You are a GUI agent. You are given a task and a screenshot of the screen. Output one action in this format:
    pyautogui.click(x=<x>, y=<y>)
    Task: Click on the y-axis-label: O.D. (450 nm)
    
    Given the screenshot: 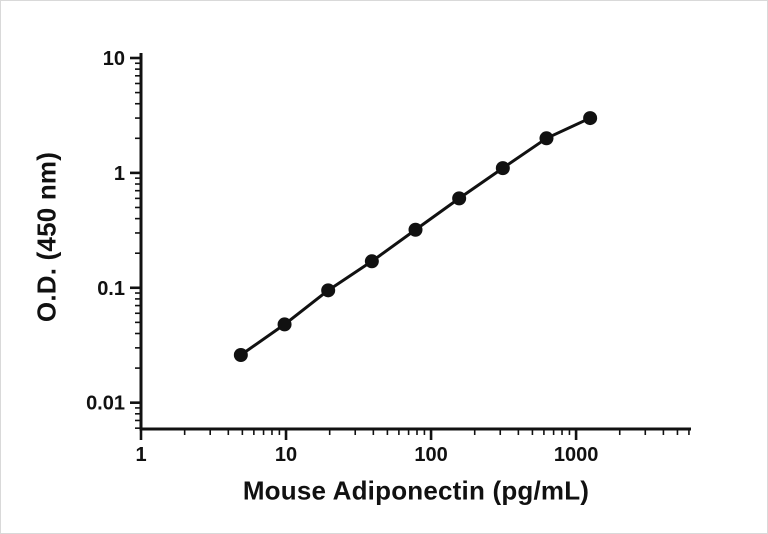 What is the action you would take?
    pyautogui.click(x=46, y=237)
    